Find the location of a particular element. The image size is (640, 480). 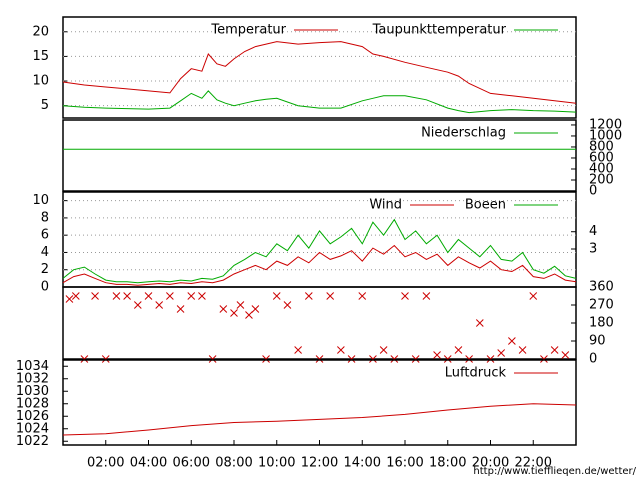

y-tick-label: 1026 is located at coordinates (32, 416).